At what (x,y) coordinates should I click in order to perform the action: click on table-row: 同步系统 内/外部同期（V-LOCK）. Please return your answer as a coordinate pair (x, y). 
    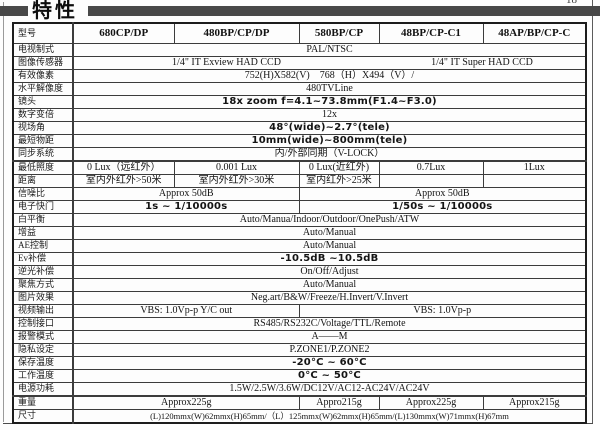
    Looking at the image, I should click on (299, 154).